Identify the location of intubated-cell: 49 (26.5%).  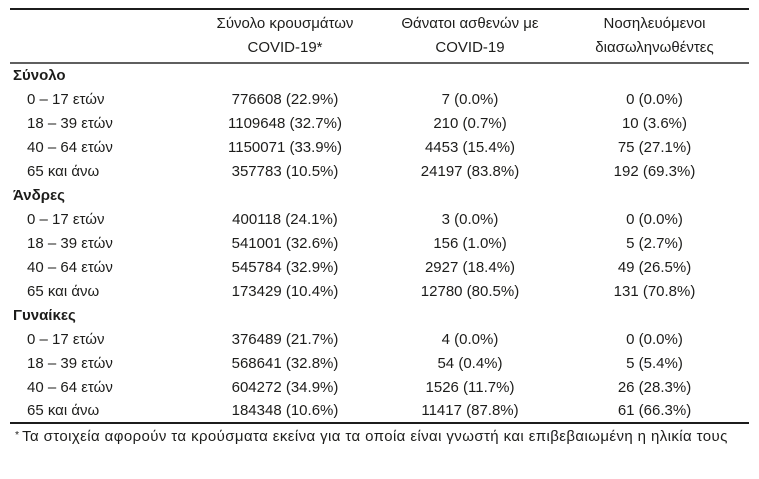
(654, 267).